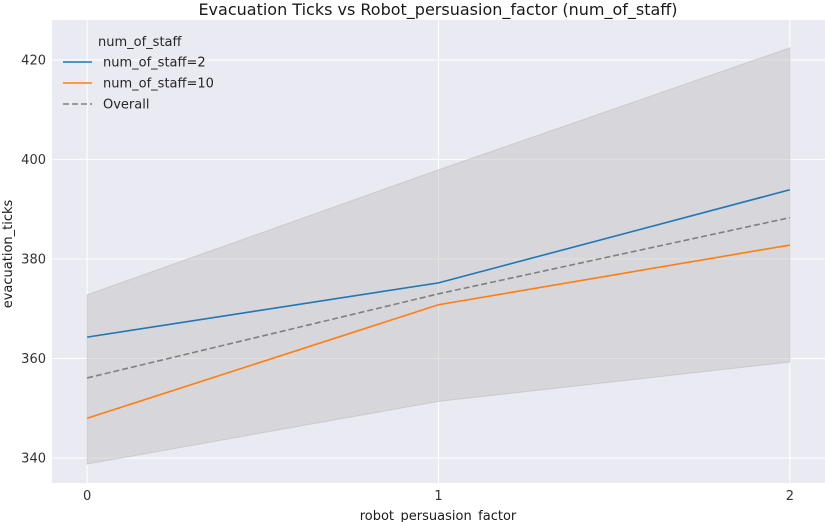 The height and width of the screenshot is (522, 825). Describe the element at coordinates (33, 459) in the screenshot. I see `y-tick-label: 340` at that location.